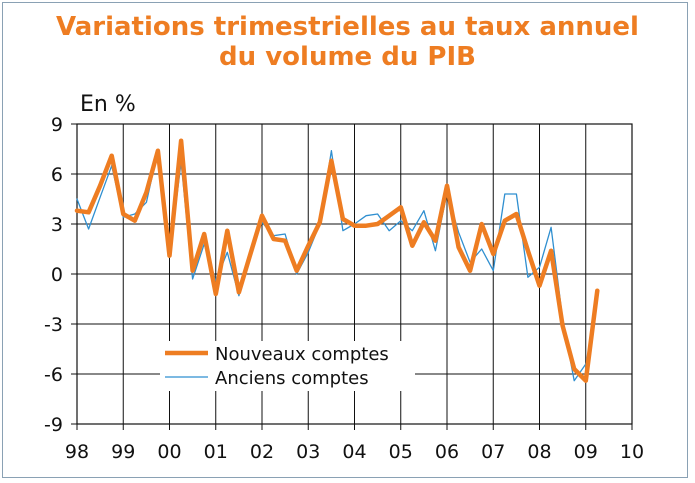 This screenshot has width=695, height=483. What do you see at coordinates (57, 275) in the screenshot?
I see `y-tick-label: 0` at bounding box center [57, 275].